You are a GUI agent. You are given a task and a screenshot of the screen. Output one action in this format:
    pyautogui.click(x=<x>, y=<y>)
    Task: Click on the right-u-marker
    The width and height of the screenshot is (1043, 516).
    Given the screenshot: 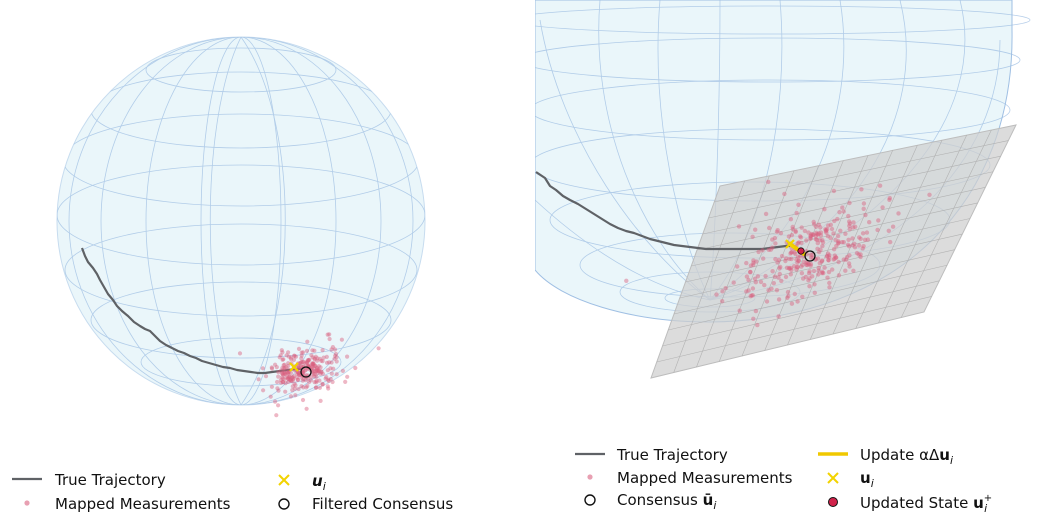 What is the action you would take?
    pyautogui.click(x=790, y=244)
    